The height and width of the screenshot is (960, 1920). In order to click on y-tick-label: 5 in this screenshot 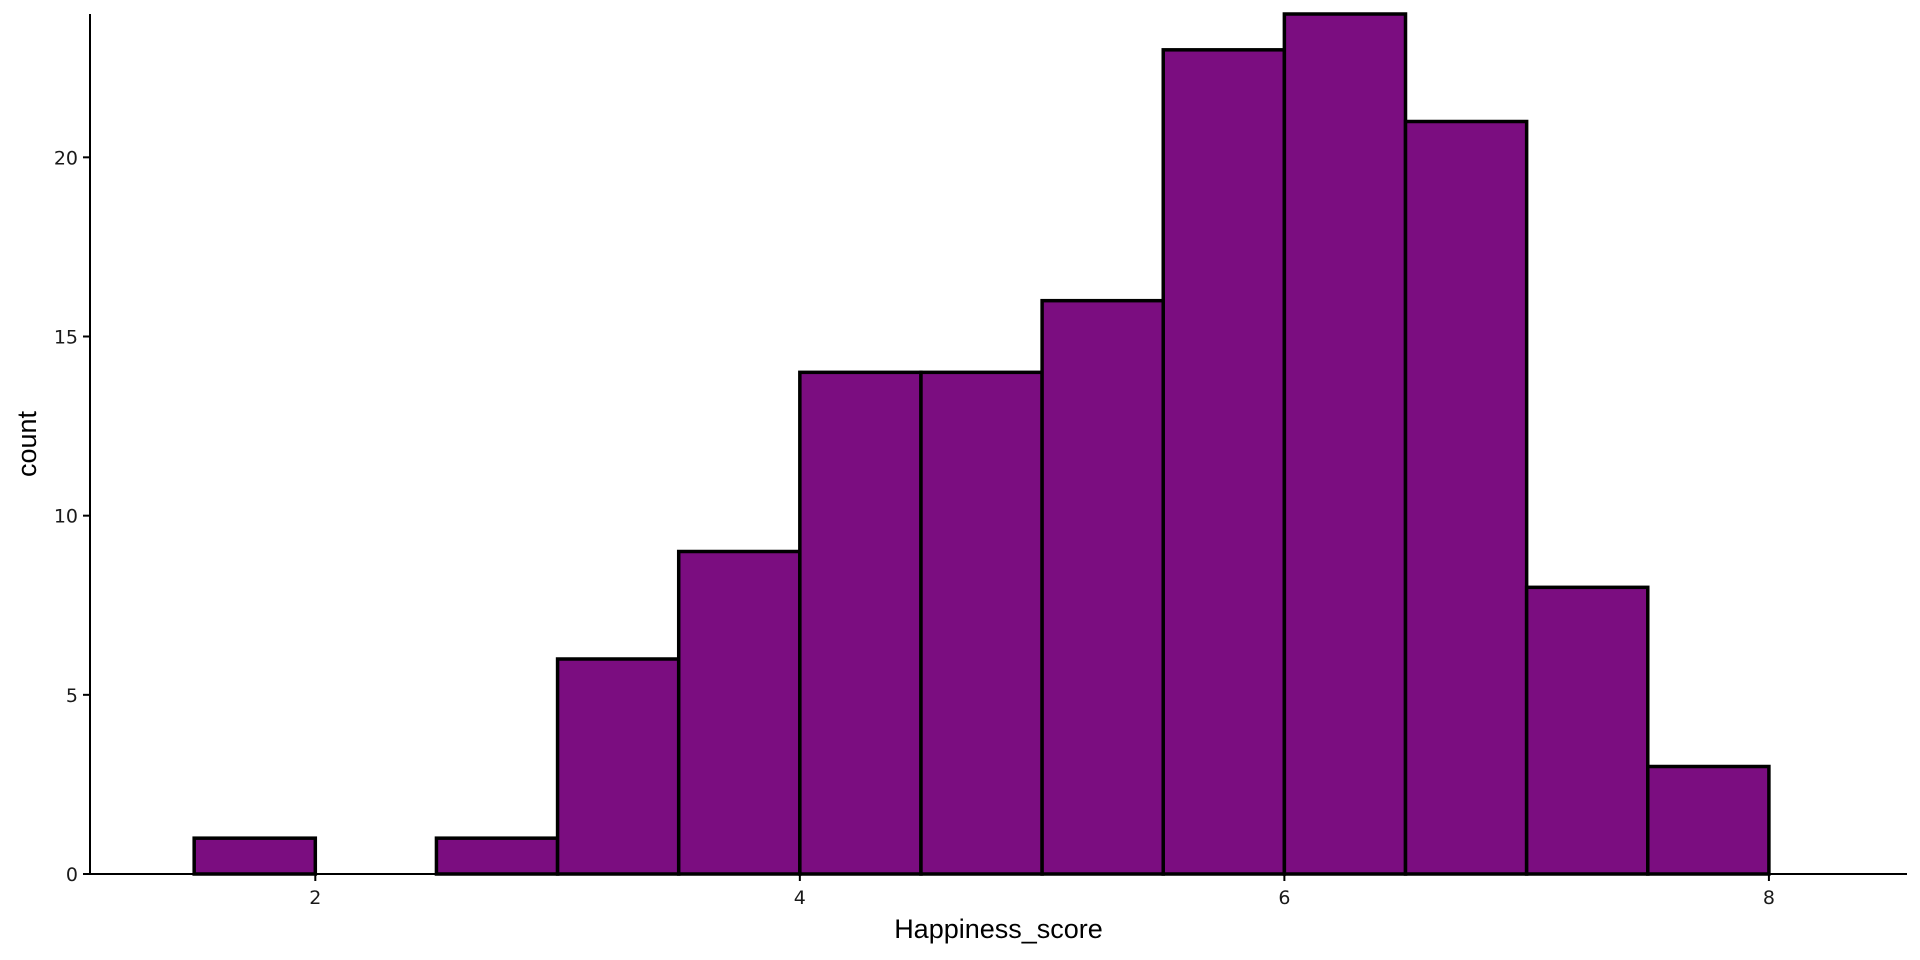, I will do `click(72, 696)`.